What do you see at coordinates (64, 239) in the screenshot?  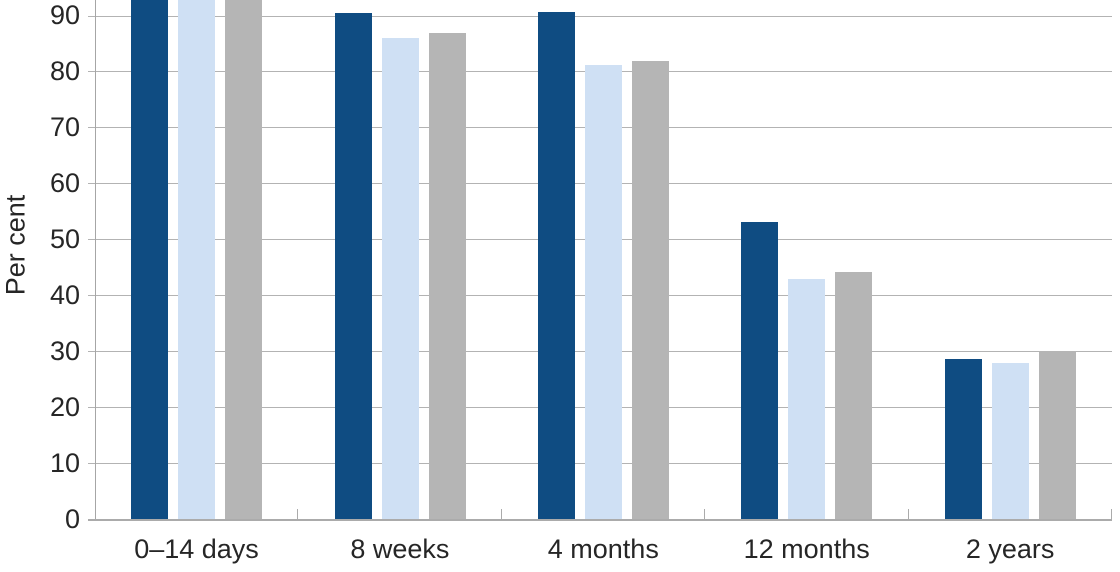 I see `y-tick-label-50: 50` at bounding box center [64, 239].